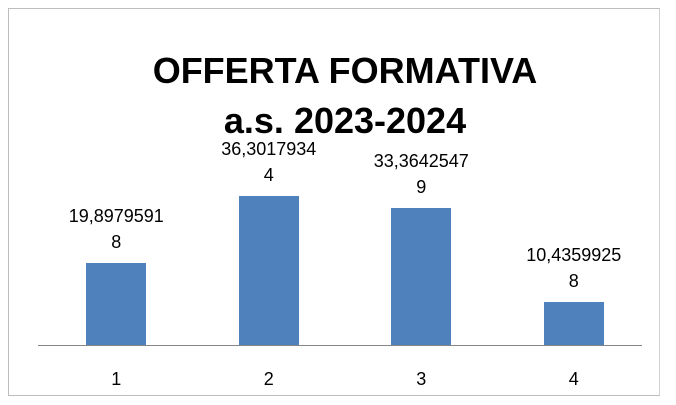  I want to click on chart-title: OFFERTA FORMATIVA a.s. 2023-2024, so click(345, 95).